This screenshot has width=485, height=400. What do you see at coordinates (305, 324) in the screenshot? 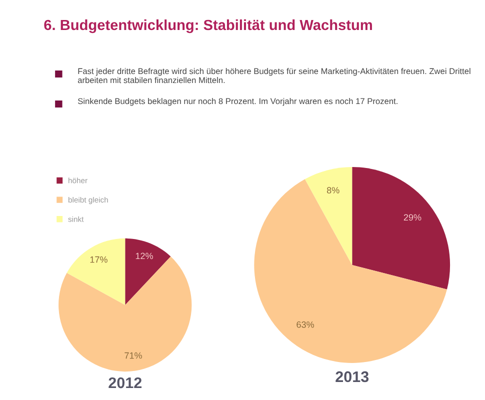
I see `data-label: 63%` at bounding box center [305, 324].